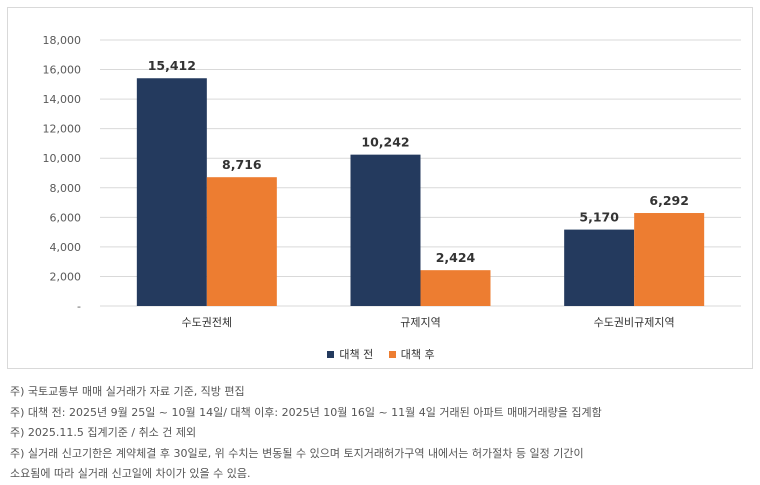 Image resolution: width=760 pixels, height=485 pixels. Describe the element at coordinates (130, 473) in the screenshot. I see `footnote: 소요됨에 따라 실거래 신고일에 차이가 있을 수 있음.` at that location.